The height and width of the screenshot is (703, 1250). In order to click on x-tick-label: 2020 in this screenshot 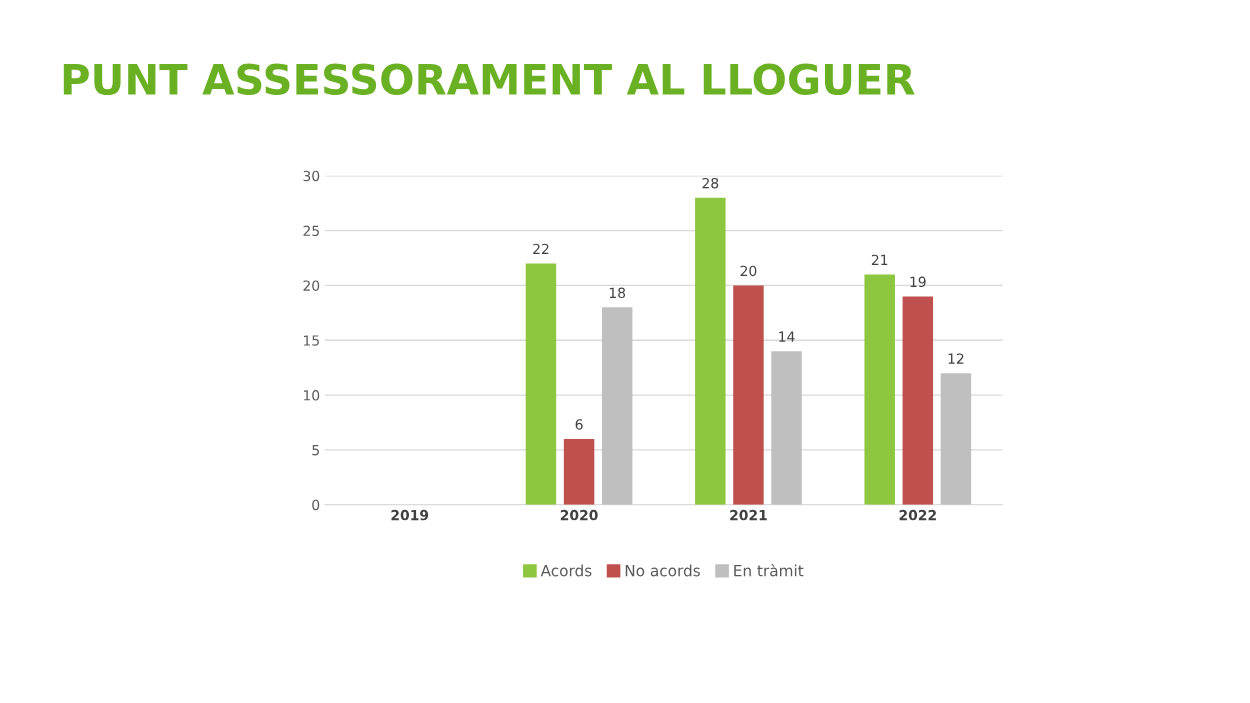, I will do `click(579, 515)`.